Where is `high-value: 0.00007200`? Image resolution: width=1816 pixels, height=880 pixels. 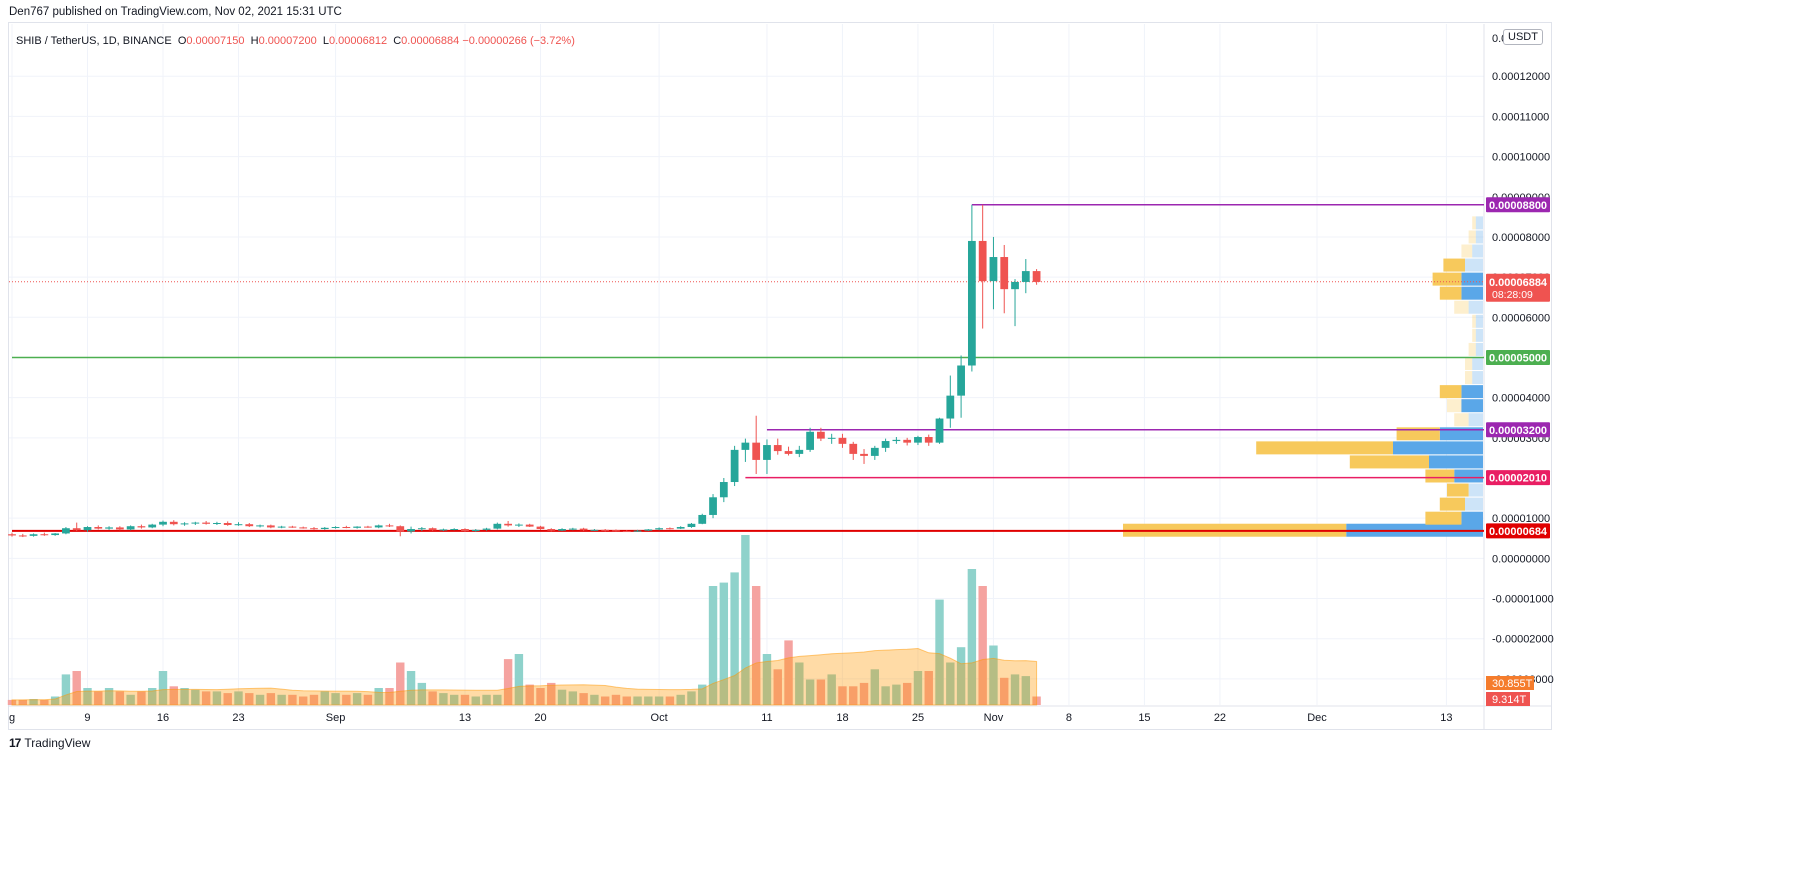
high-value: 0.00007200 is located at coordinates (287, 41).